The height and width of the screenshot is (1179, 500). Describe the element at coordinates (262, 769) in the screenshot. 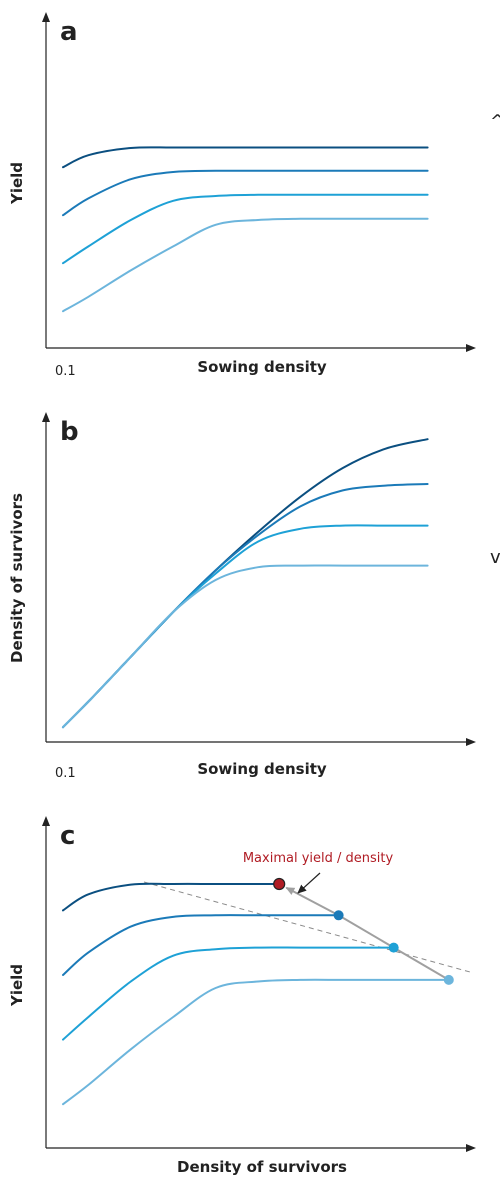

I see `x-axis-title-b: Sowing density` at that location.